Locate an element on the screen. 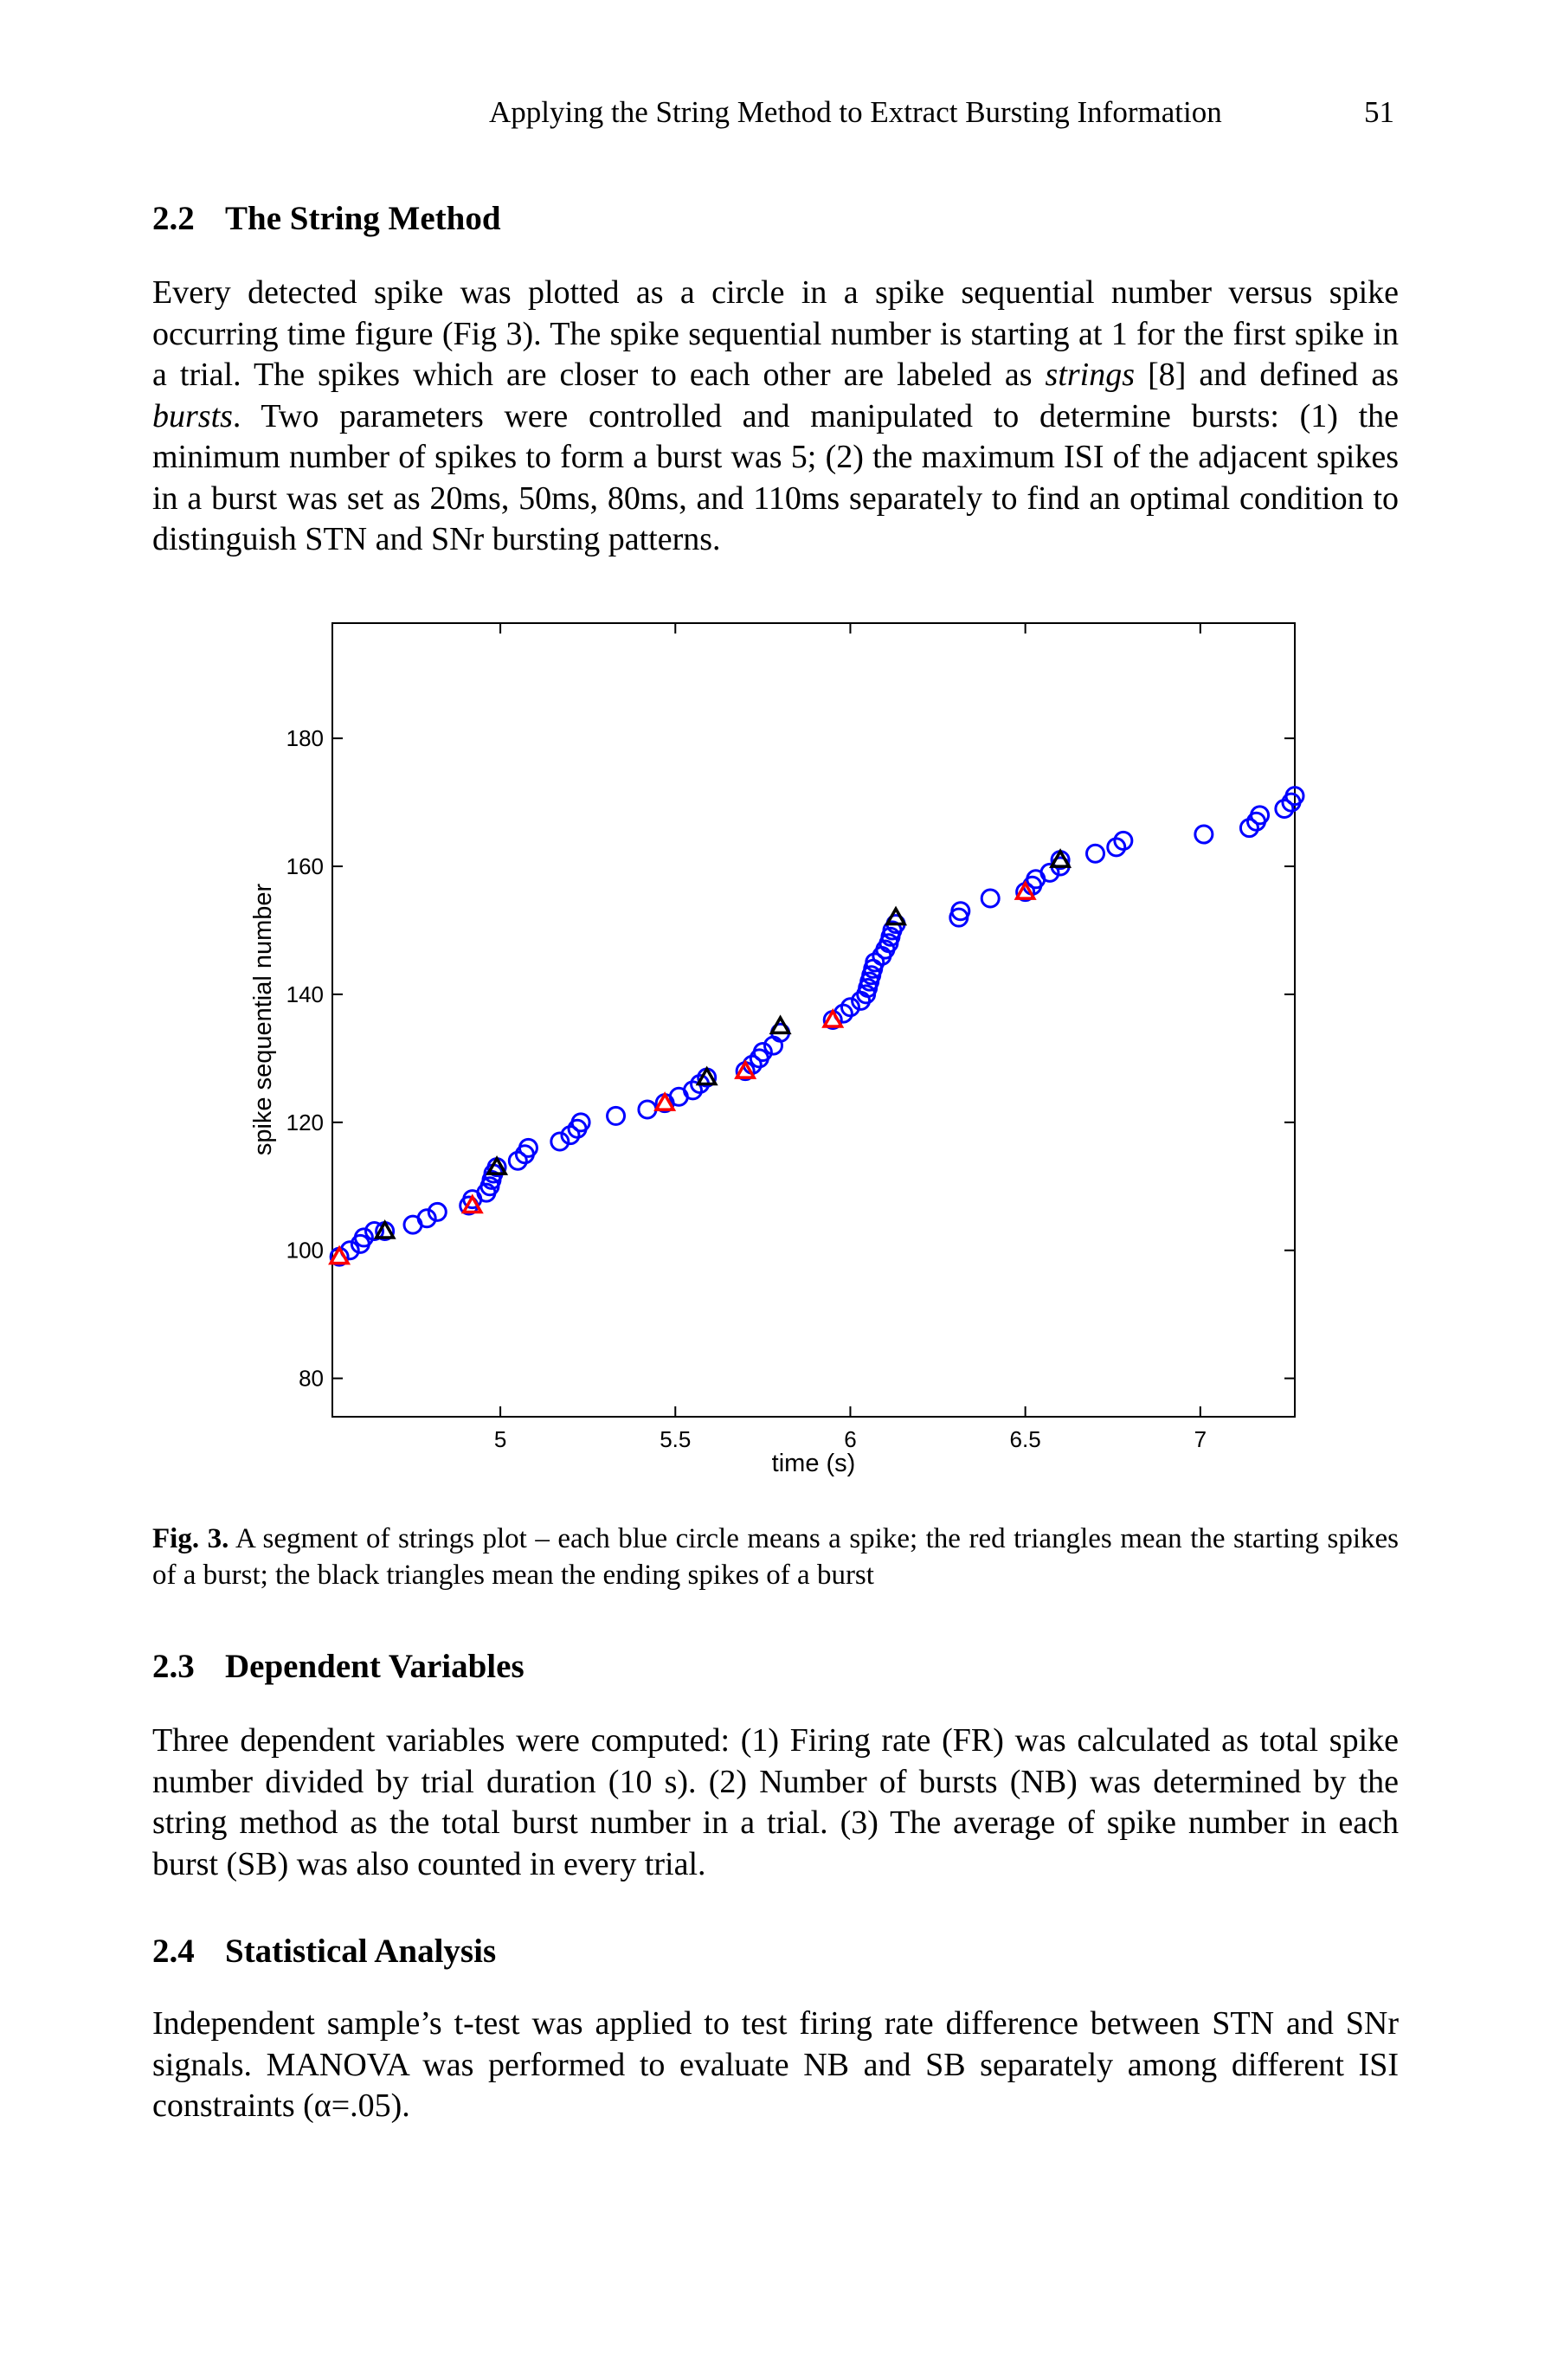  section-number: 2.4 is located at coordinates (173, 1951).